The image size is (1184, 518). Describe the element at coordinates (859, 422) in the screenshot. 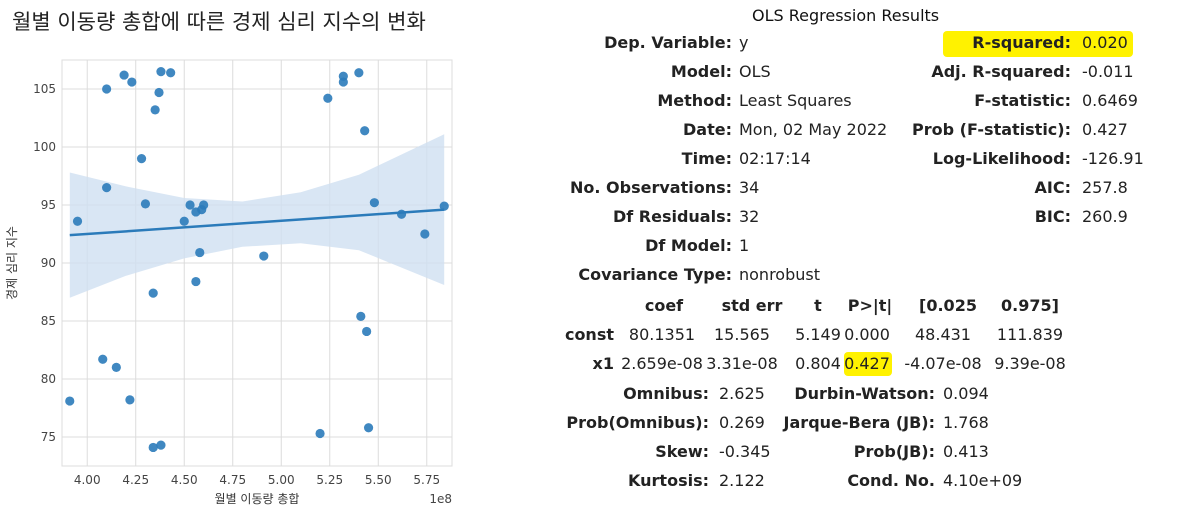

I see `diag-label: Jarque-Bera (JB):` at that location.